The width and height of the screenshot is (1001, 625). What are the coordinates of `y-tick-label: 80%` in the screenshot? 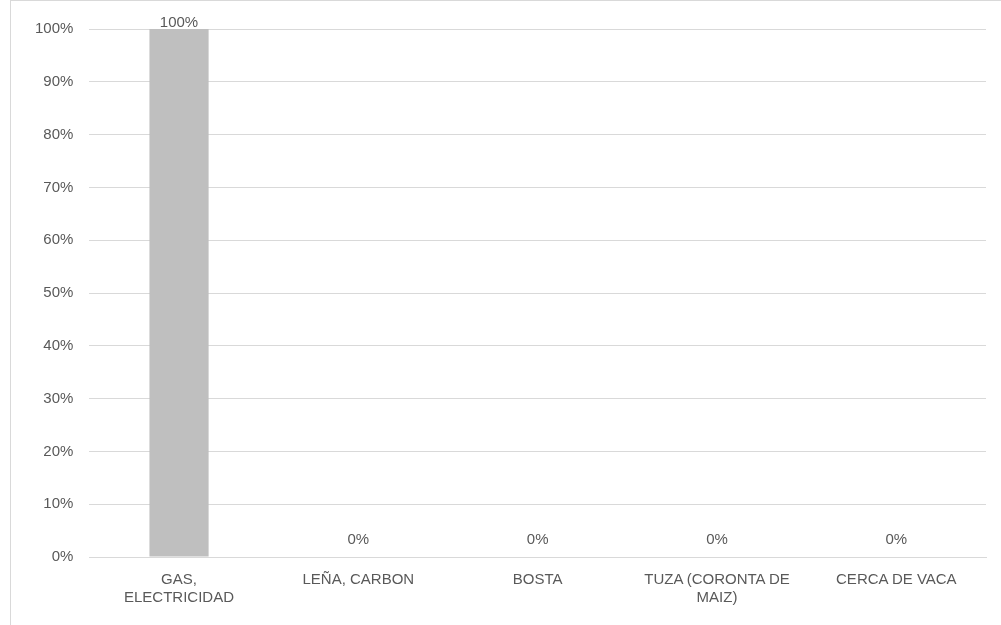 It's located at (58, 133).